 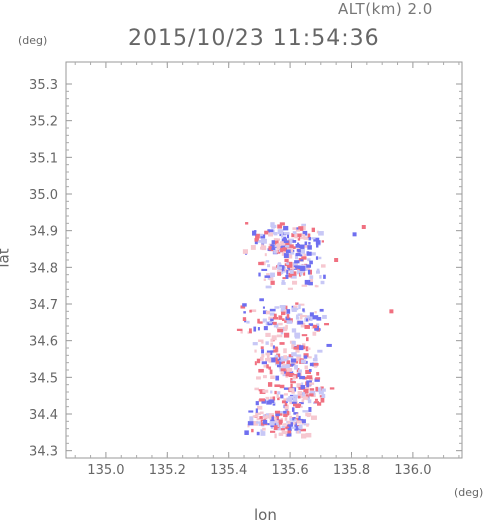 I want to click on lat-tick-label: 35.1, so click(x=43, y=158).